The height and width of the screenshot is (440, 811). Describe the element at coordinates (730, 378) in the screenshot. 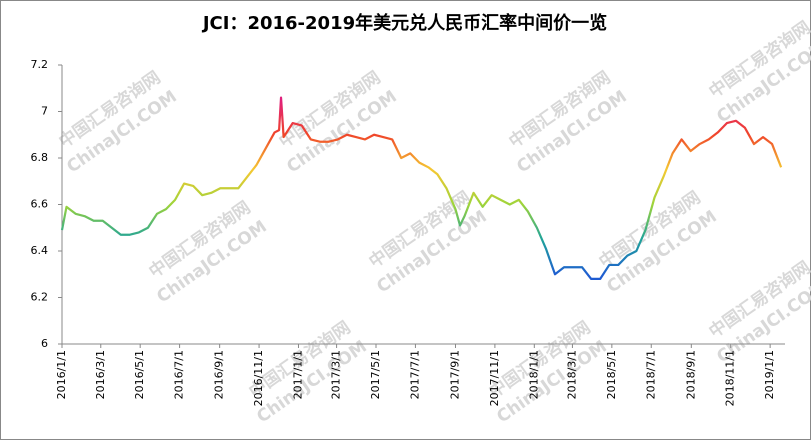

I see `x-tick-label: 2018/11/1` at that location.